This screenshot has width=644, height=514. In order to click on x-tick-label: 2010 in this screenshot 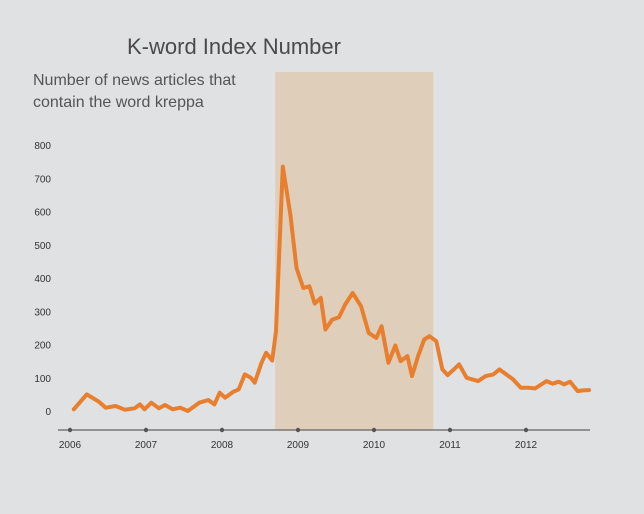, I will do `click(374, 445)`.